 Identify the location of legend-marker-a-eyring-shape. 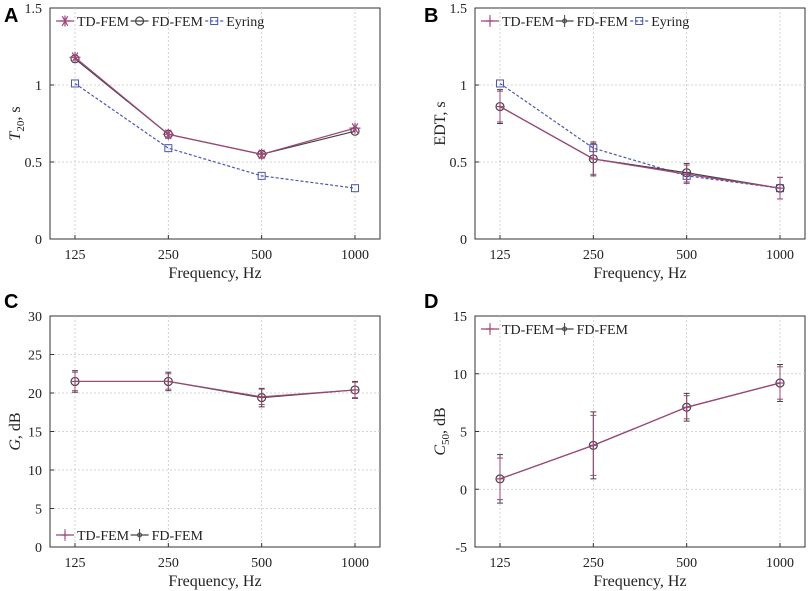
(214, 21).